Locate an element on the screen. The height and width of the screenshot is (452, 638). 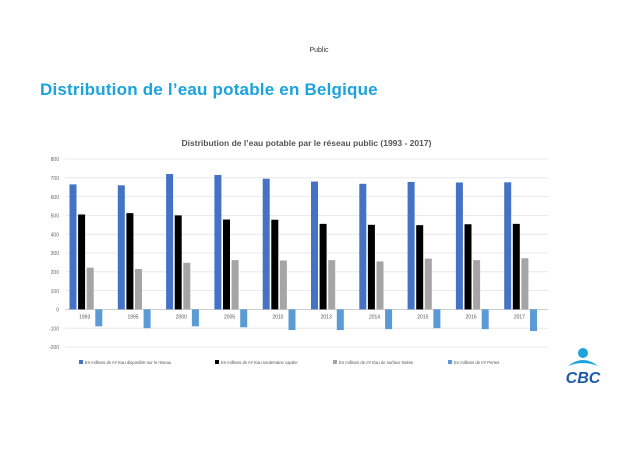
y-tick-label: 300 is located at coordinates (55, 254).